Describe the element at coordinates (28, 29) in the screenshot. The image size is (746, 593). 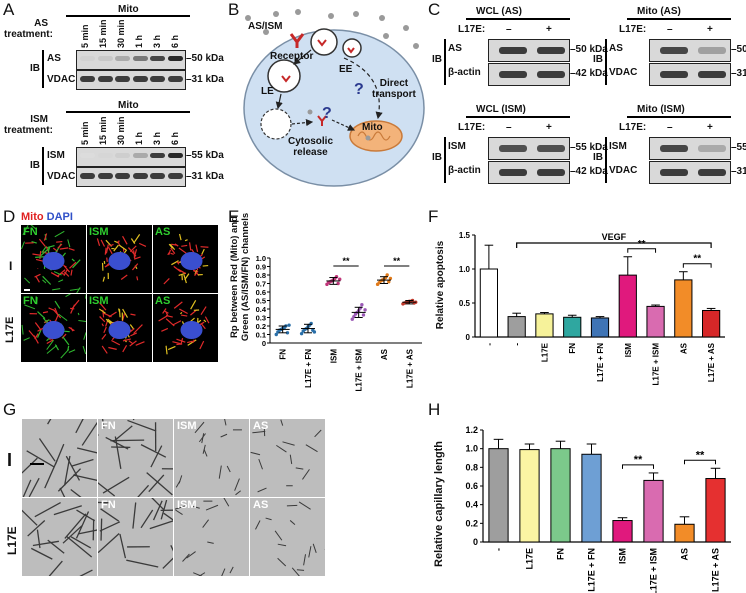
I see `a-top-treatment-label: AS treatment:` at that location.